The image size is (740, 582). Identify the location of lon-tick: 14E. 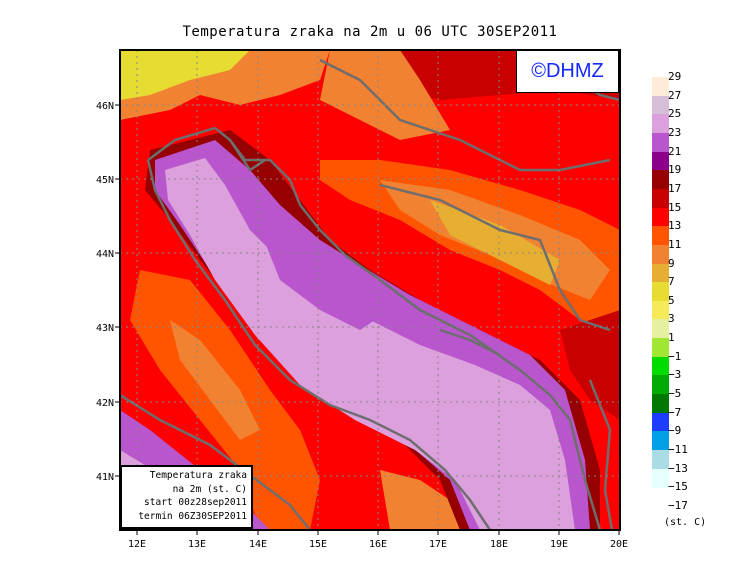
(258, 544).